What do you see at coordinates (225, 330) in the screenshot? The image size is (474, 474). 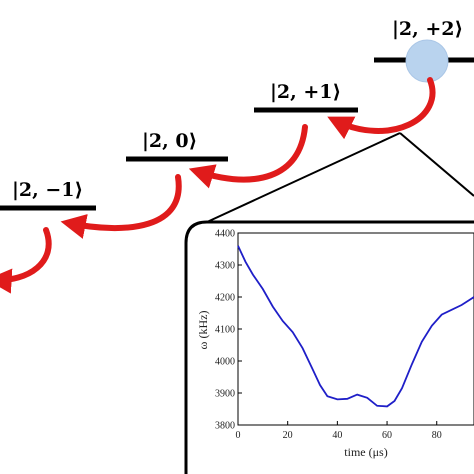 I see `y-tick-label: 4100` at bounding box center [225, 330].